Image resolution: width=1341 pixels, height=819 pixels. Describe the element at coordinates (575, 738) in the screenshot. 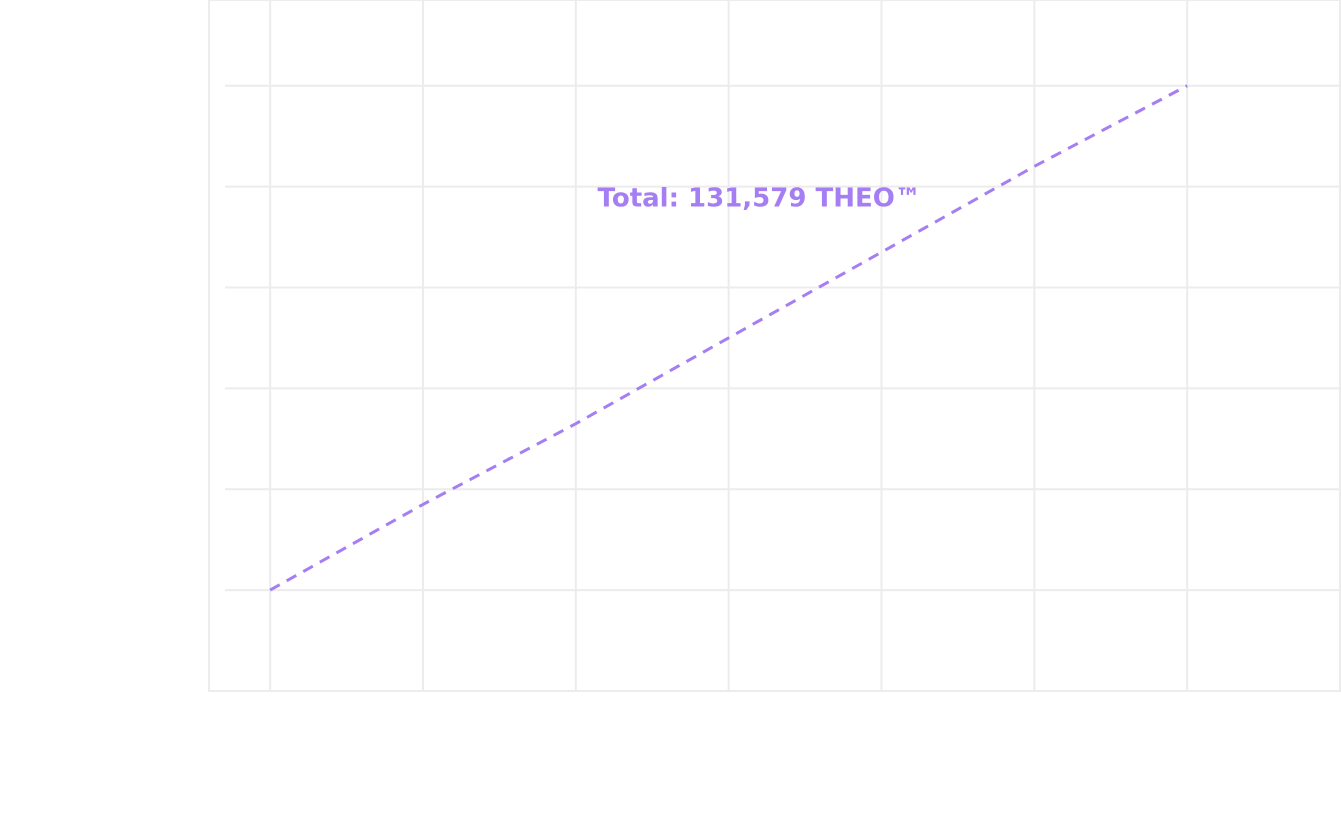

I see `x-tick-label: 3` at that location.